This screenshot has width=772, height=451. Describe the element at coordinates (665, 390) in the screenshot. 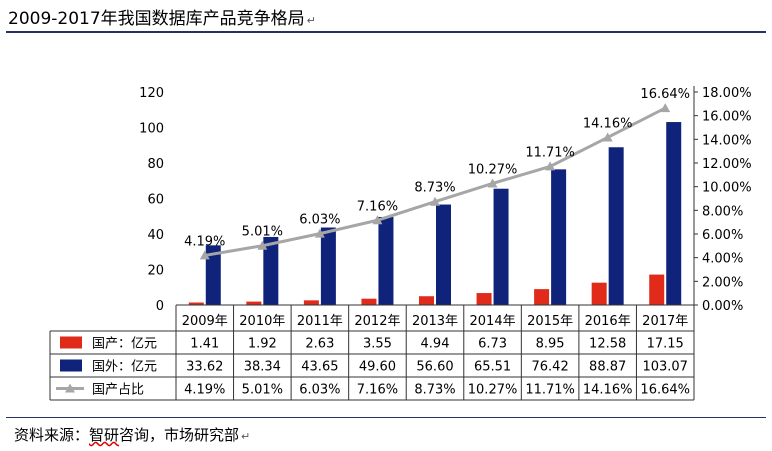

I see `table-cell-value: 16.64%` at that location.